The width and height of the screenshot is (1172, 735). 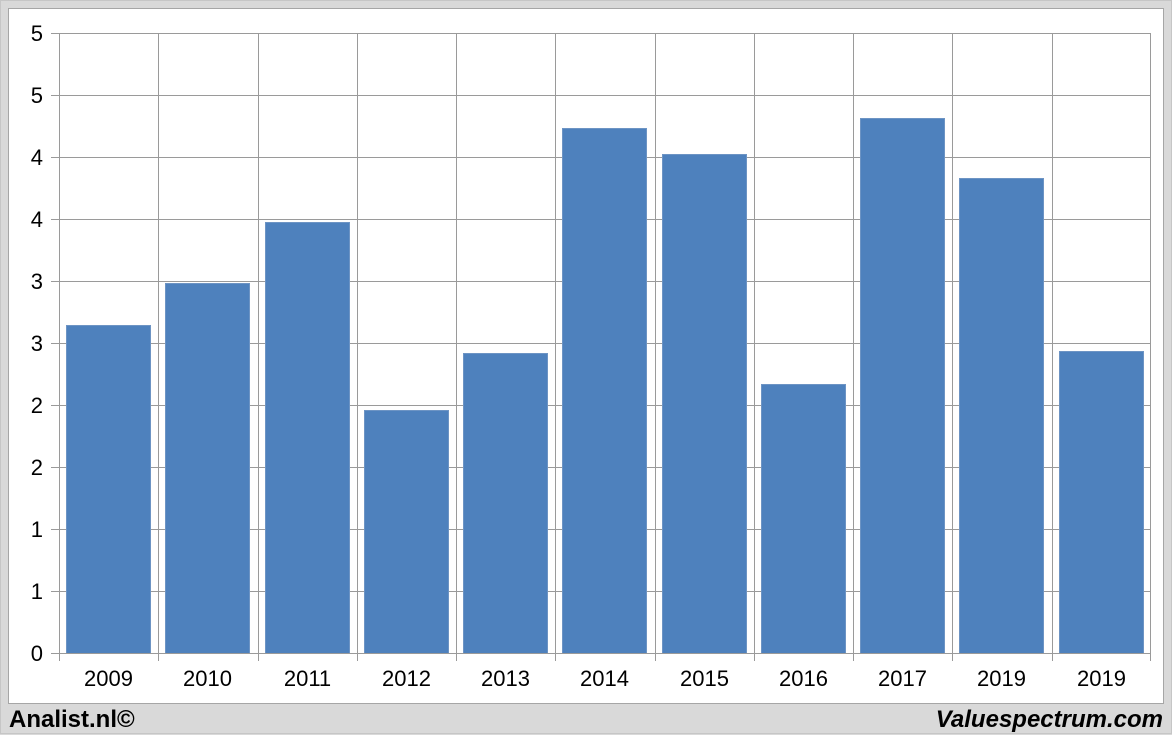 What do you see at coordinates (604, 678) in the screenshot?
I see `x-tick-label: 2014` at bounding box center [604, 678].